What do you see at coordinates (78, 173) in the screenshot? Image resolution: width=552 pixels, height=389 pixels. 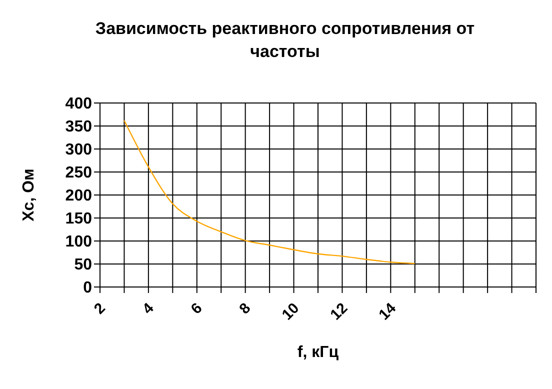 I see `y-tick-label: 250` at bounding box center [78, 173].